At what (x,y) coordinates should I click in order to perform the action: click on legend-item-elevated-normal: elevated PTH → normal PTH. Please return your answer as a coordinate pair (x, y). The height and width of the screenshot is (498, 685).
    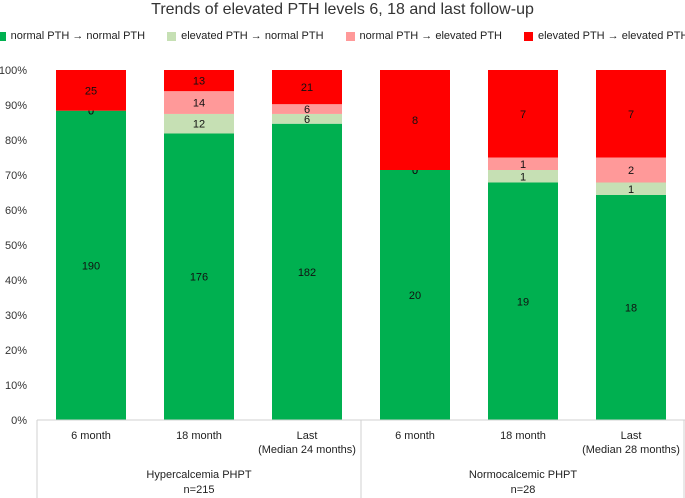
    Looking at the image, I should click on (245, 36).